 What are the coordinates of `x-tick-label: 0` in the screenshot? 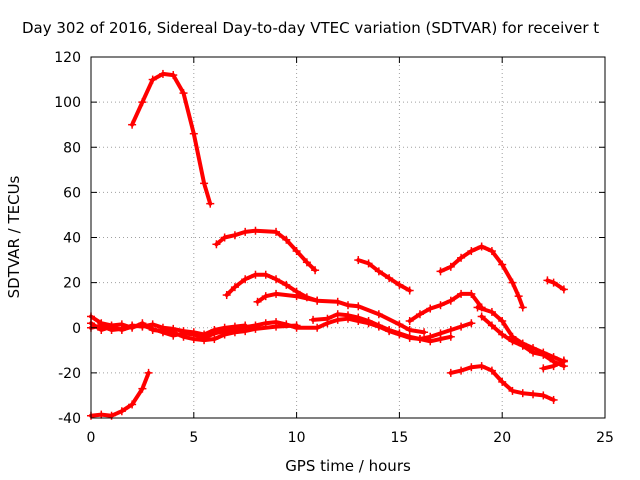 It's located at (91, 438).